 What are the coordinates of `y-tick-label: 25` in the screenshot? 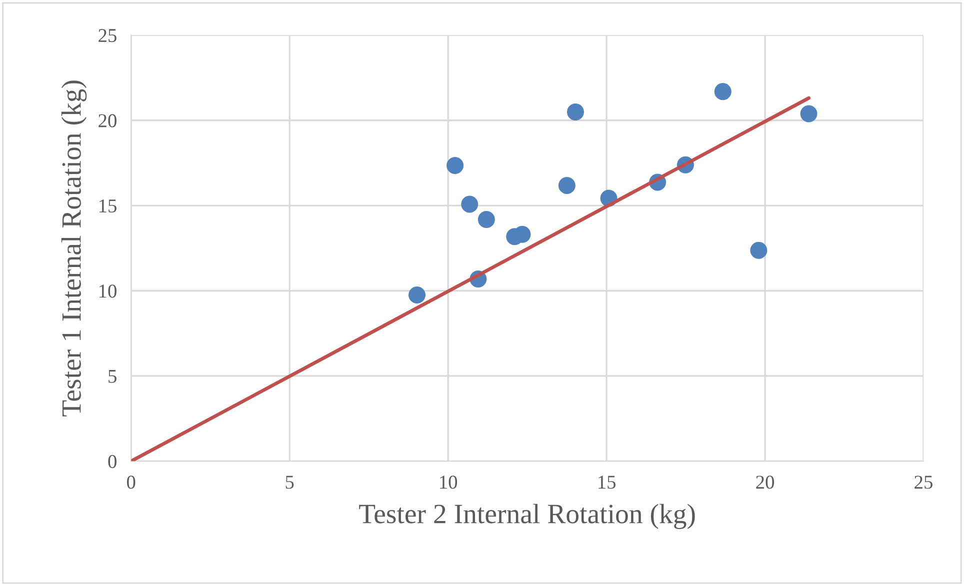 It's located at (107, 35).